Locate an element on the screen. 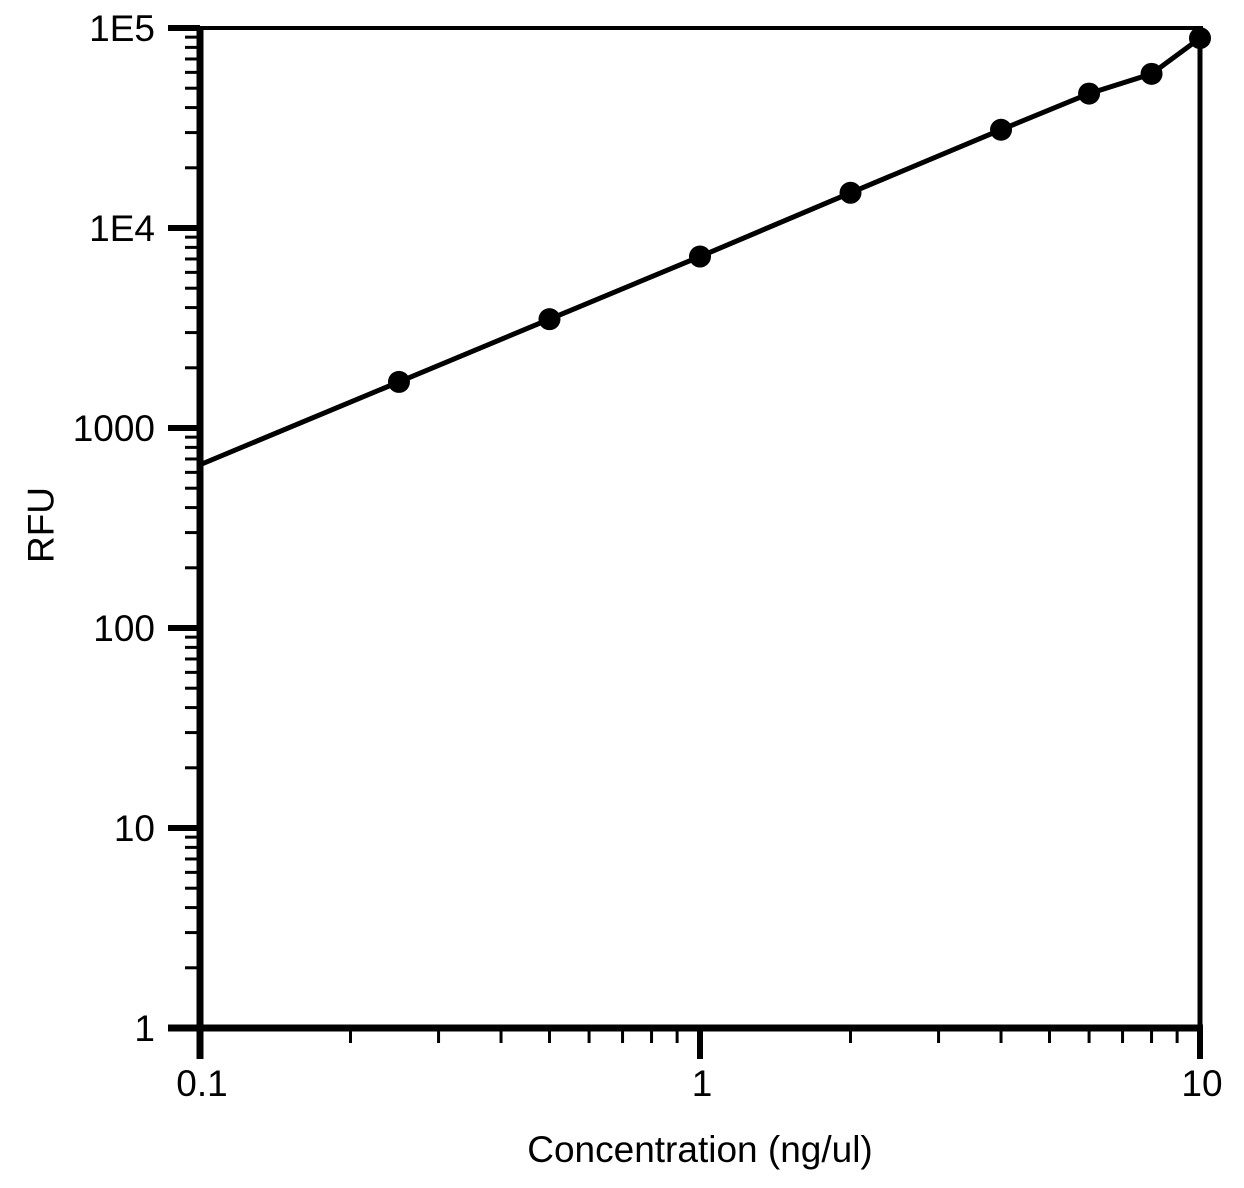 The height and width of the screenshot is (1188, 1244). y-tick-label: 10 is located at coordinates (134, 828).